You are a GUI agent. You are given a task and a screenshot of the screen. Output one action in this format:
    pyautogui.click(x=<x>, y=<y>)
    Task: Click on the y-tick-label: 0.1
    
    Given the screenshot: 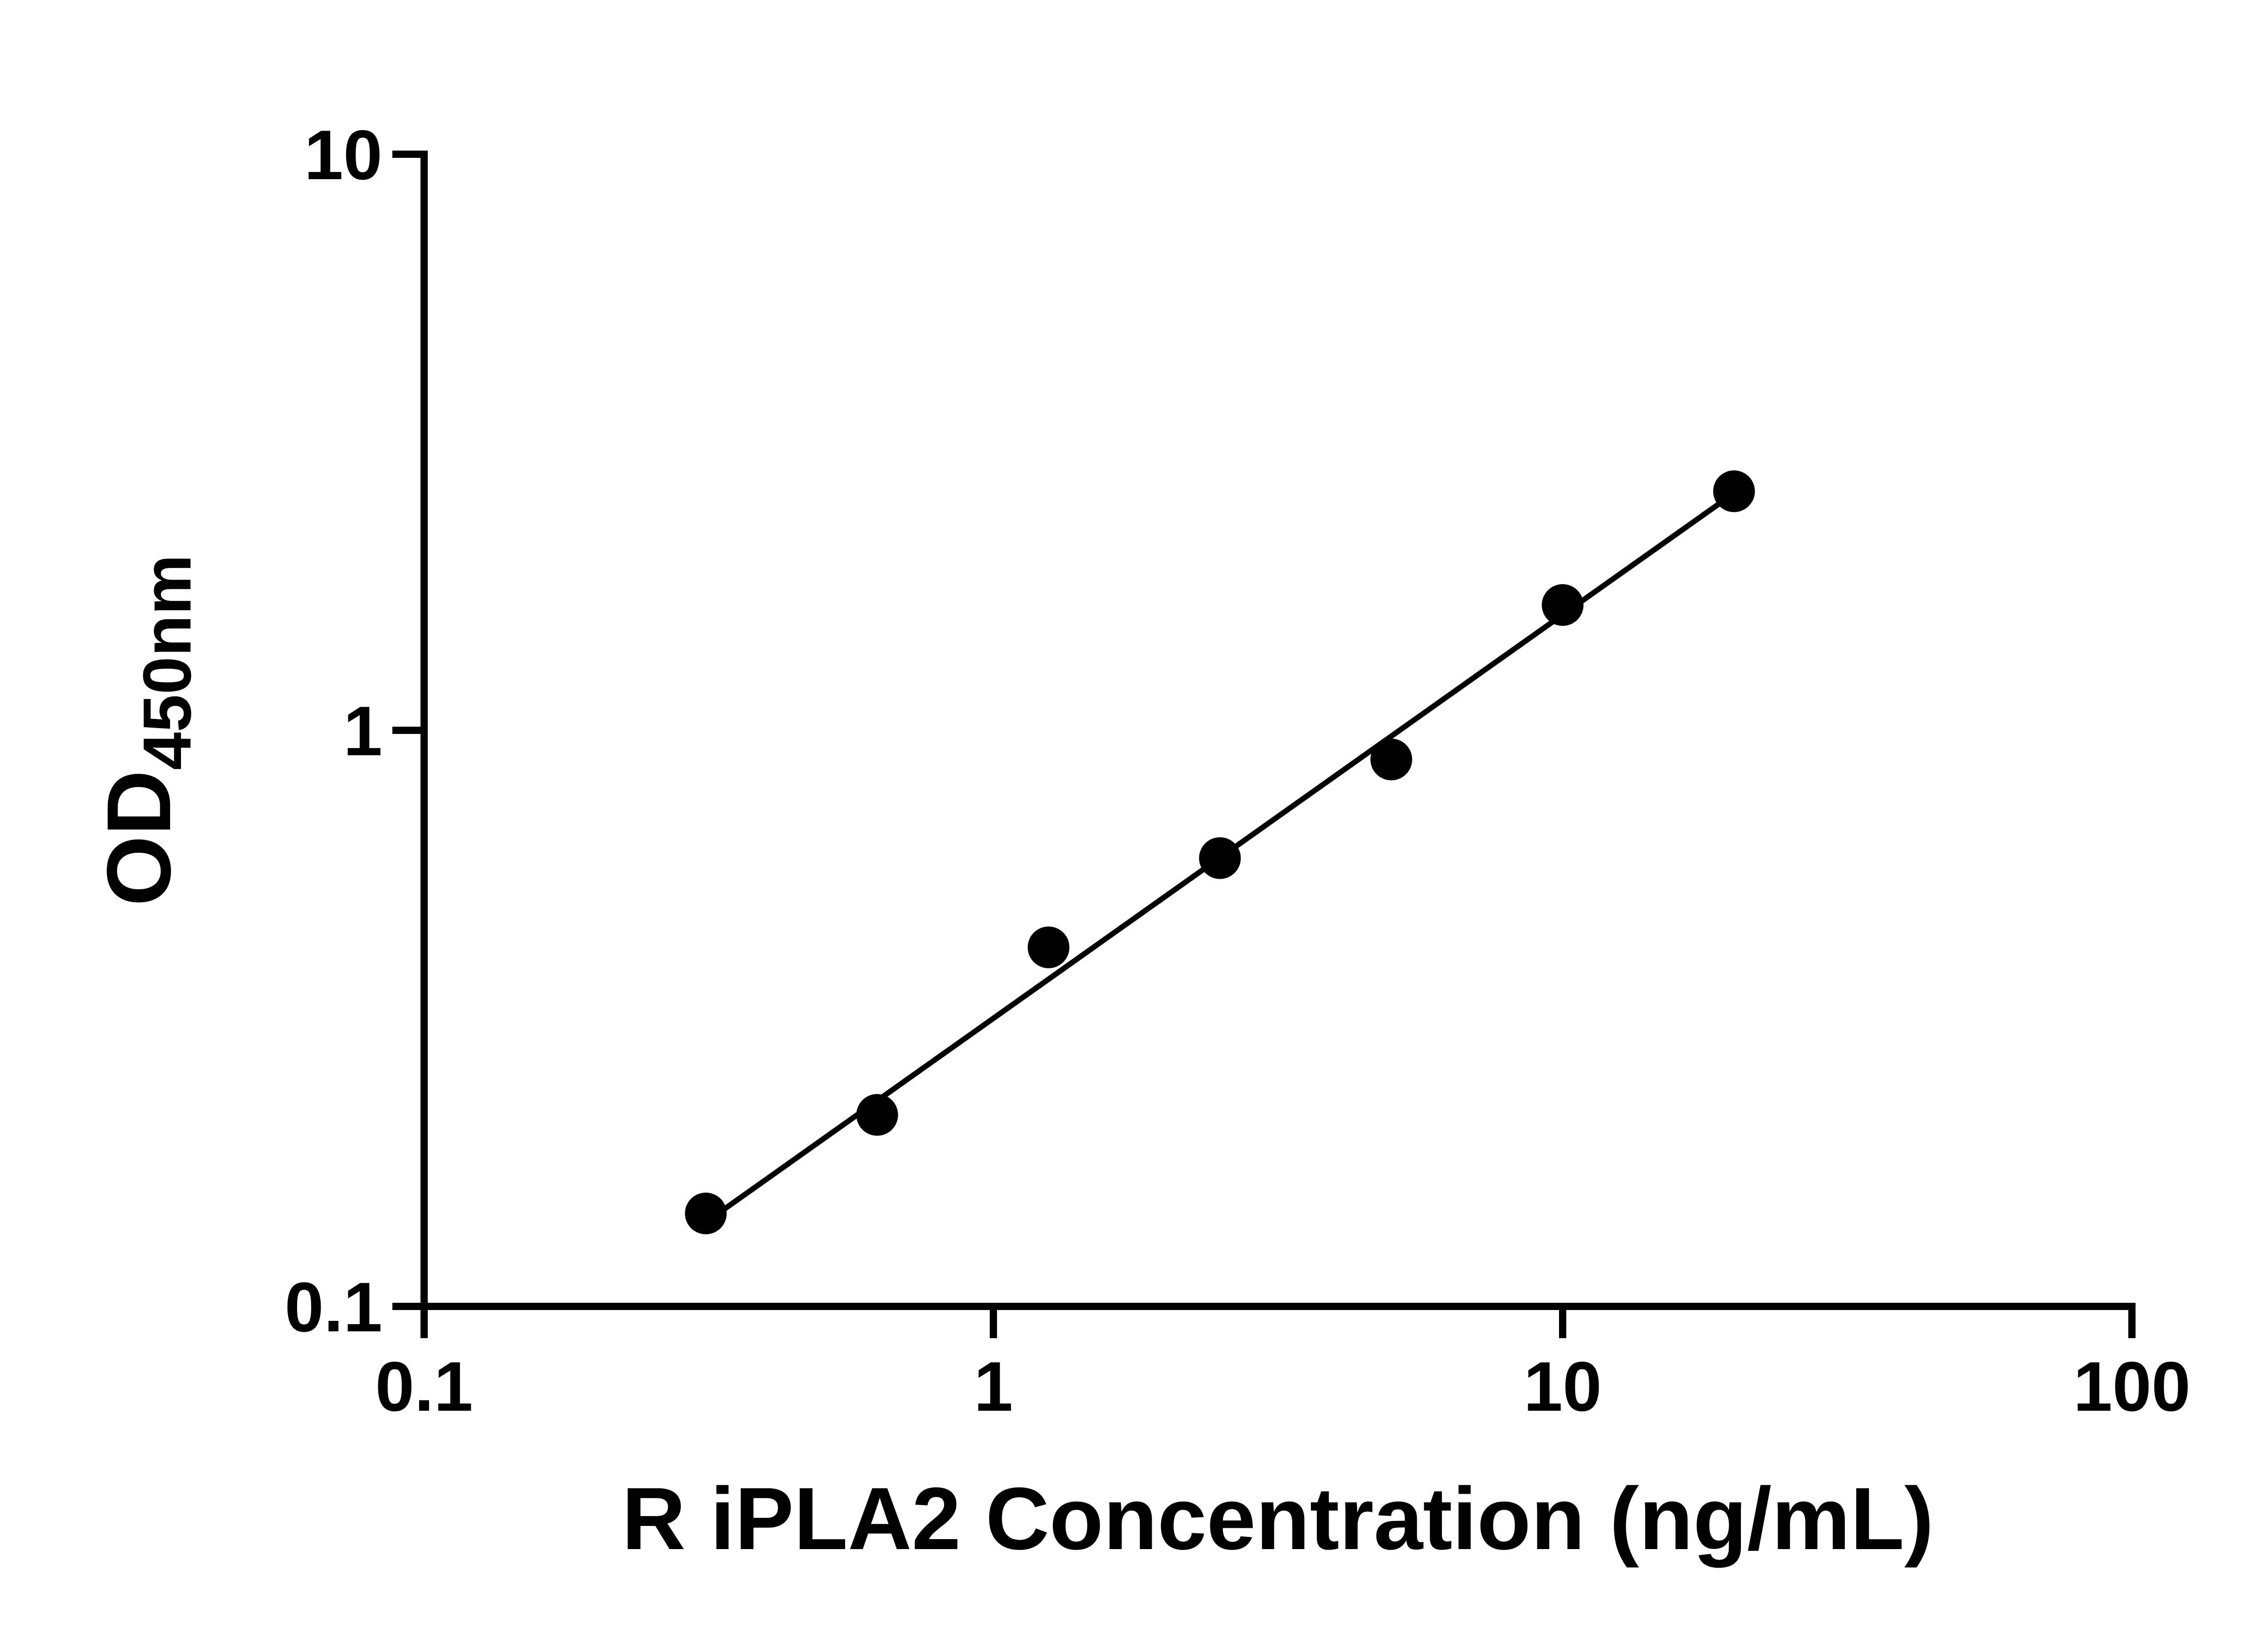 What is the action you would take?
    pyautogui.click(x=333, y=1307)
    